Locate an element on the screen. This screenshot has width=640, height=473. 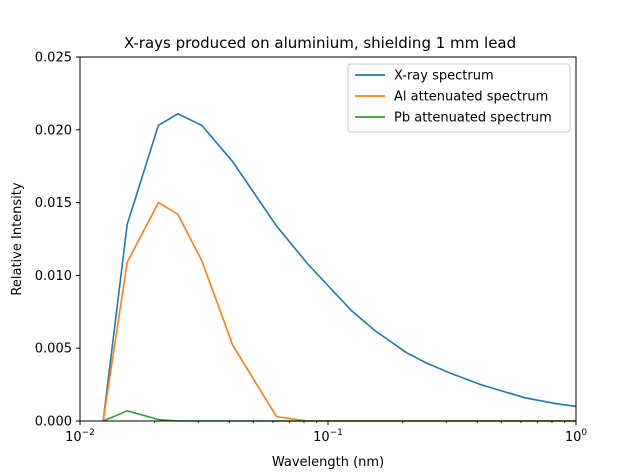
y-tick-label: 0.020 is located at coordinates (53, 130).